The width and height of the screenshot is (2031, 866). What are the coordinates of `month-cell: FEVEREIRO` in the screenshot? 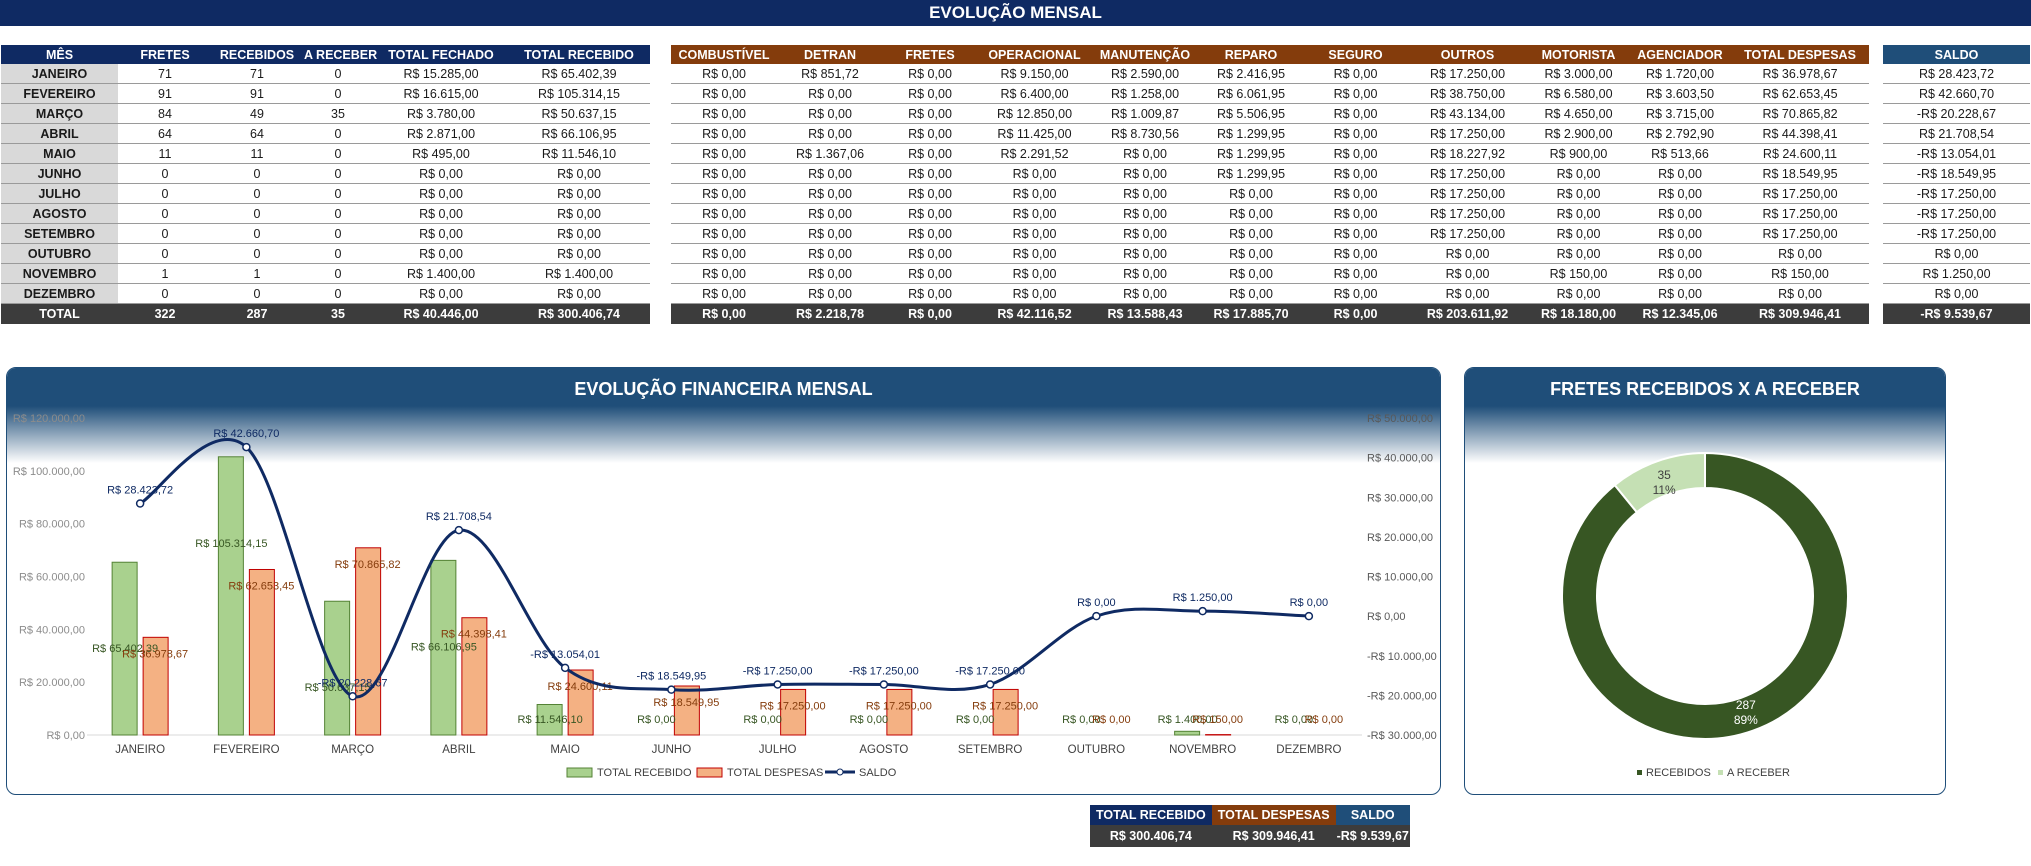 It's located at (59, 93).